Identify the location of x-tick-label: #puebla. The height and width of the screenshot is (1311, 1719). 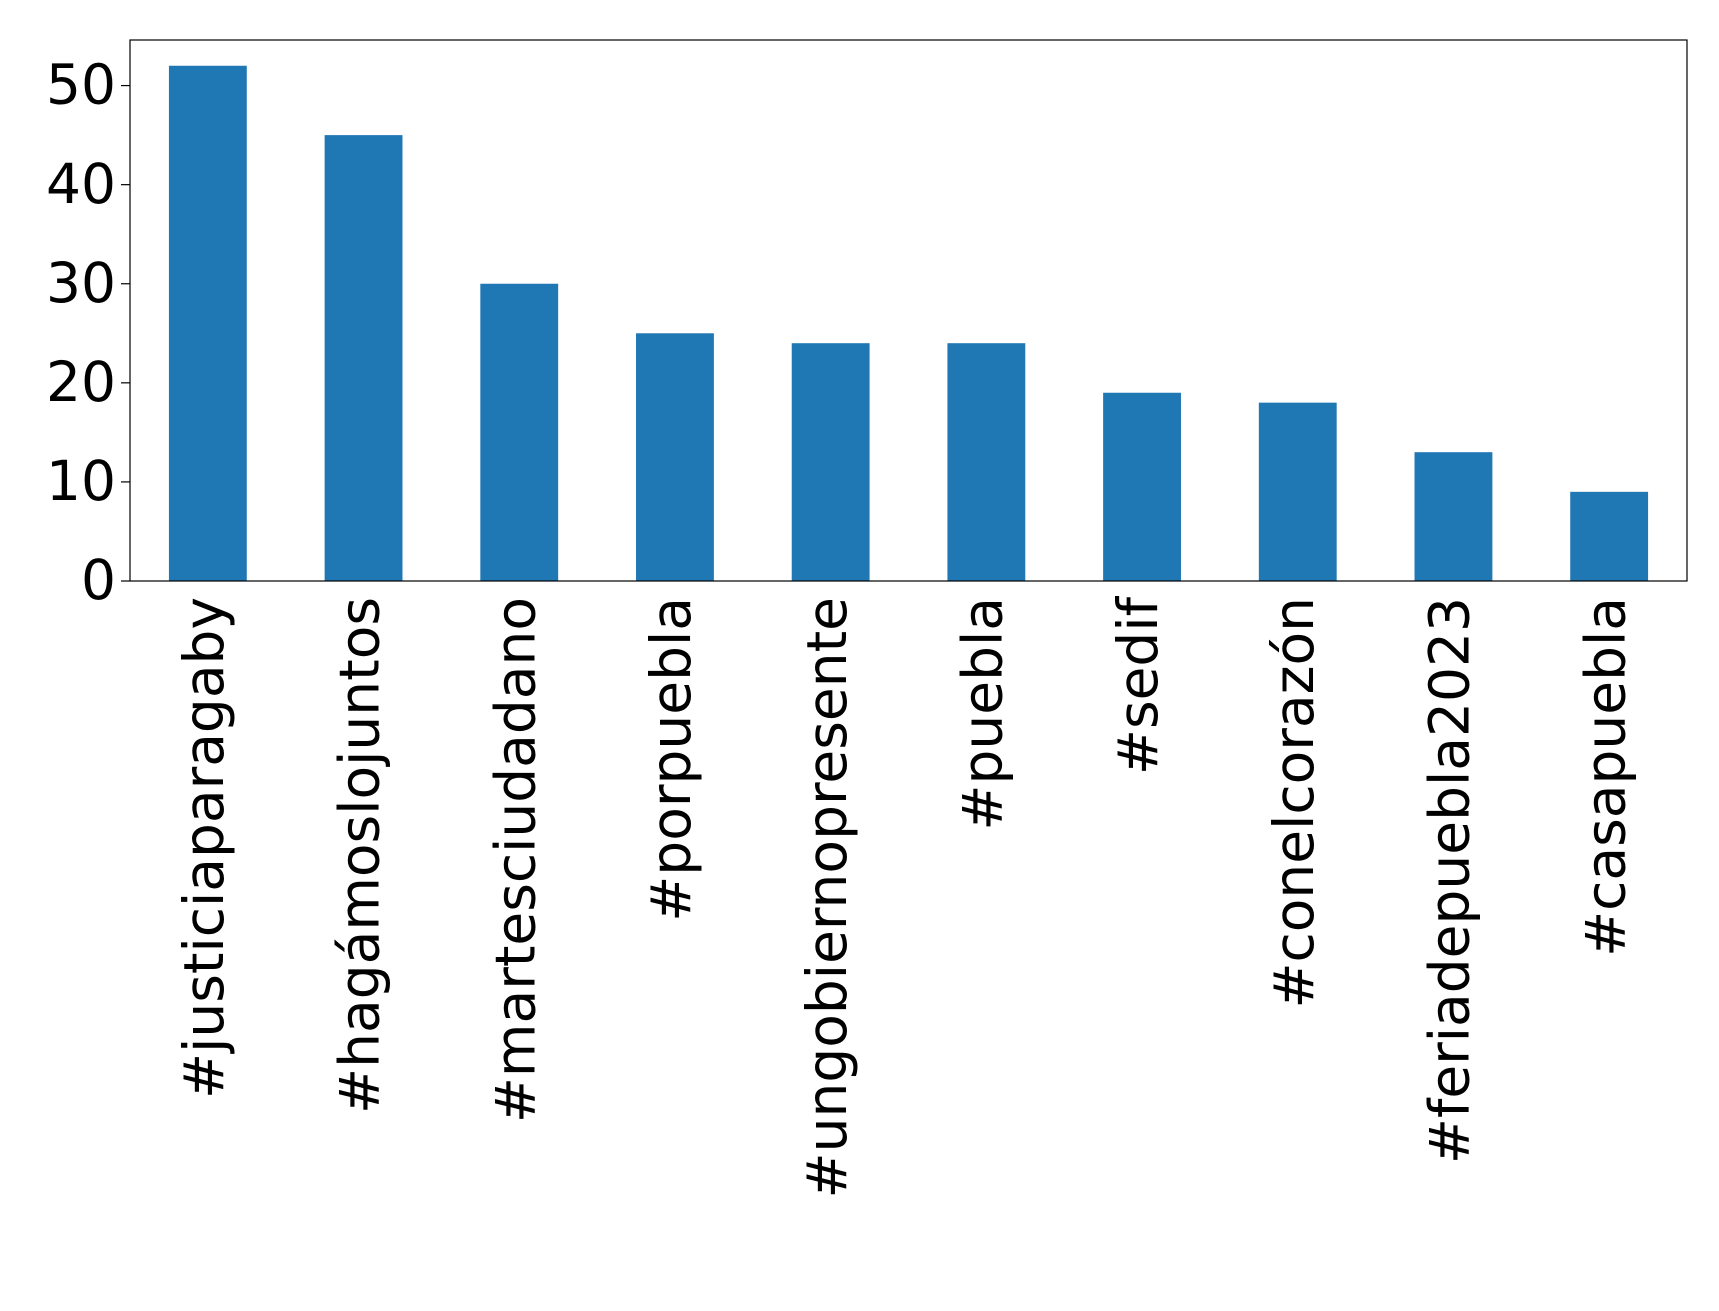
(982, 714).